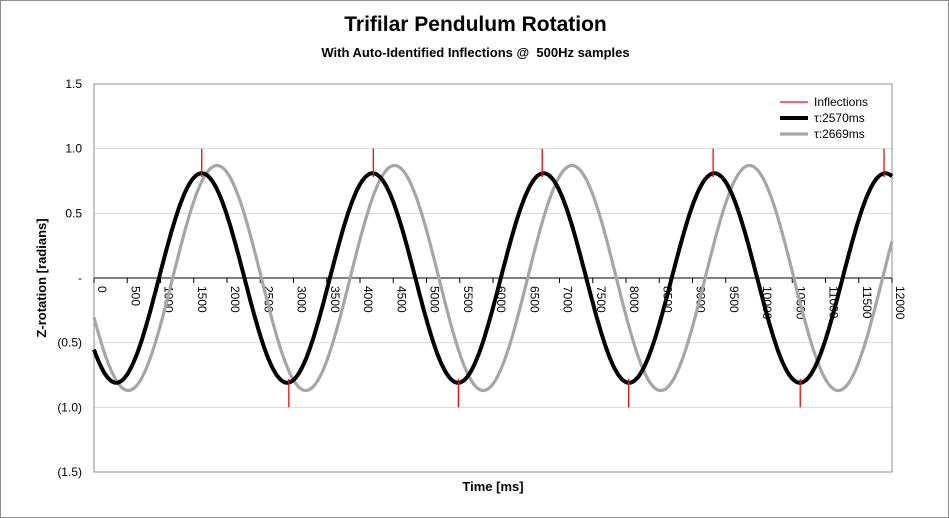 Image resolution: width=949 pixels, height=518 pixels. Describe the element at coordinates (568, 299) in the screenshot. I see `x-tick-label: 7000` at that location.